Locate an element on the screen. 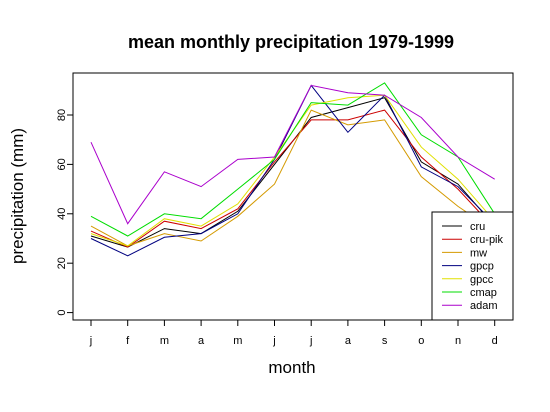 The width and height of the screenshot is (550, 412). x-tick-label: n is located at coordinates (458, 341).